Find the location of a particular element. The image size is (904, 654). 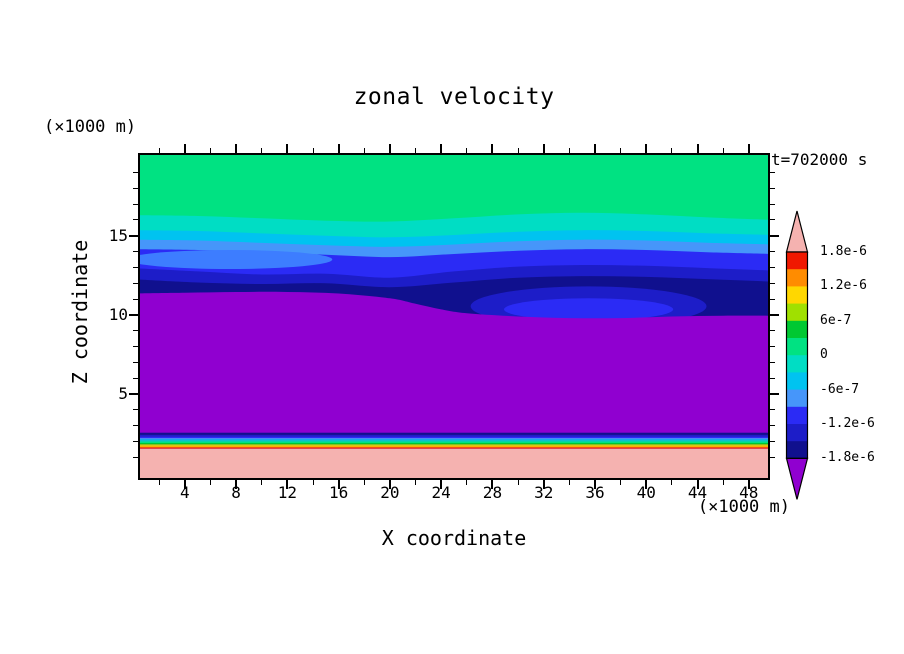

contour-region-right-cell-core is located at coordinates (588, 309).